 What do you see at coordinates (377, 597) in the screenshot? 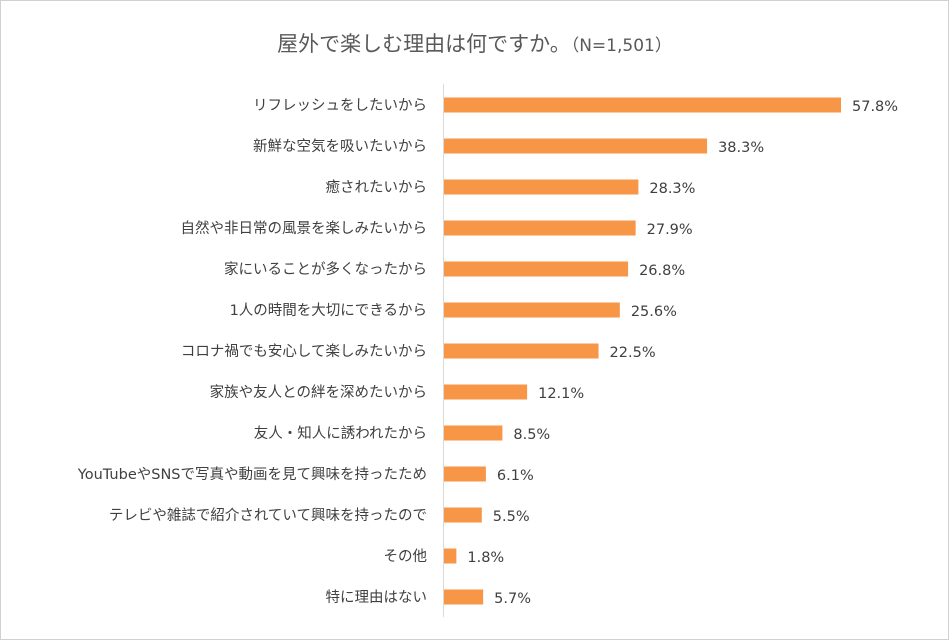
I see `category-label: 特に理由はない` at bounding box center [377, 597].